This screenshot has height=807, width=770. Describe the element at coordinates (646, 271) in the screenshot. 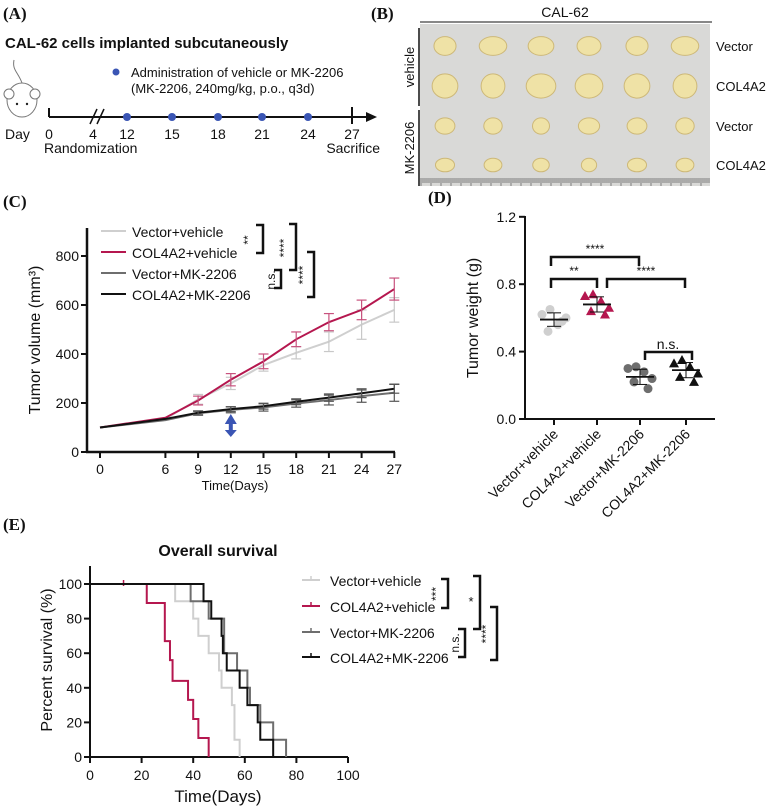

I see `sig-label: ****` at that location.